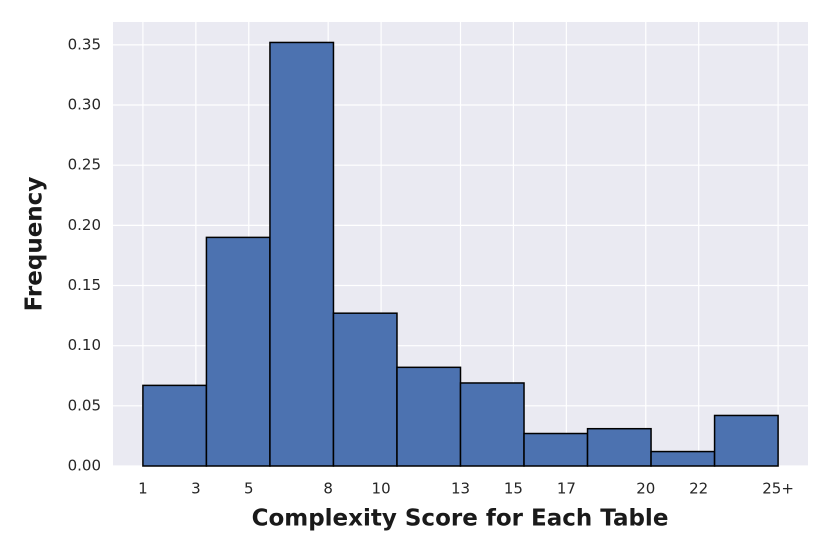  I want to click on x-tick-label: 17, so click(566, 489).